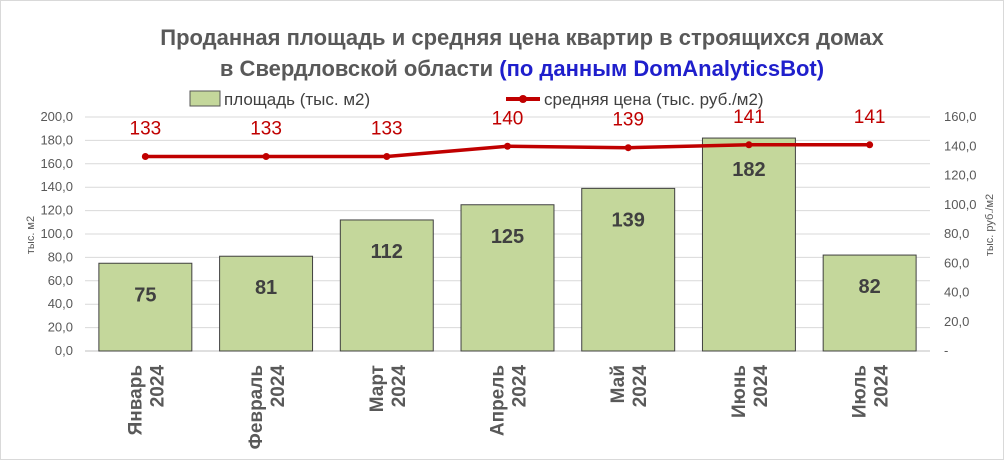 This screenshot has width=1004, height=460. Describe the element at coordinates (960, 175) in the screenshot. I see `right-tick-label: 120,0` at that location.